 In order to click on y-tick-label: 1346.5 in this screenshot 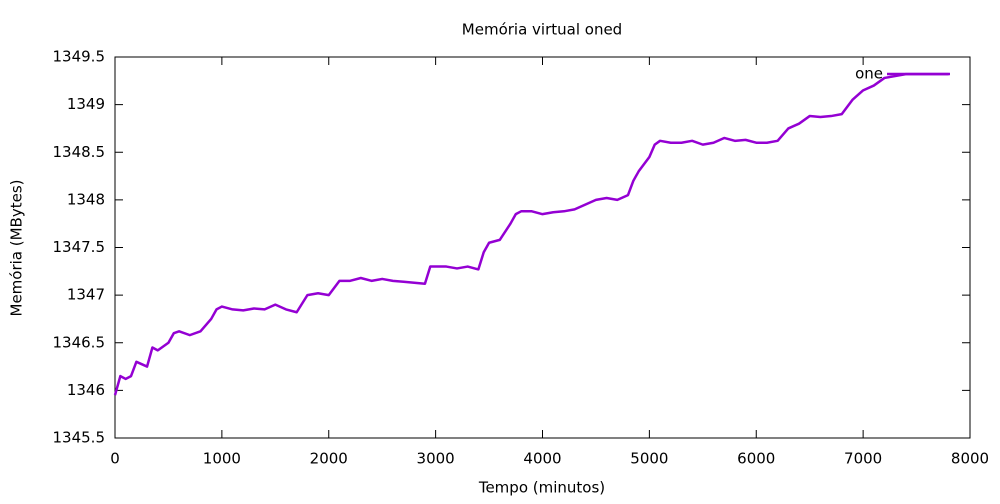, I will do `click(79, 342)`.